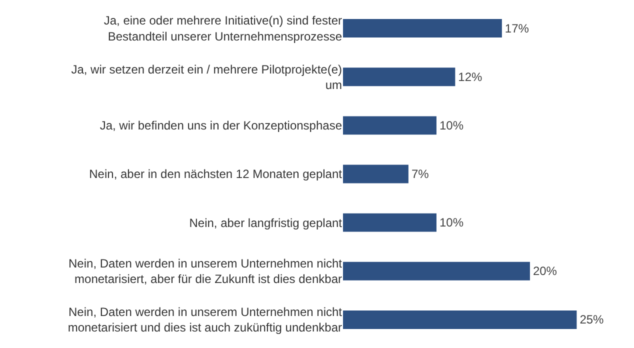  I want to click on y-tick-label: Nein, aber in den nächsten 12 Monaten geplant, so click(216, 174).